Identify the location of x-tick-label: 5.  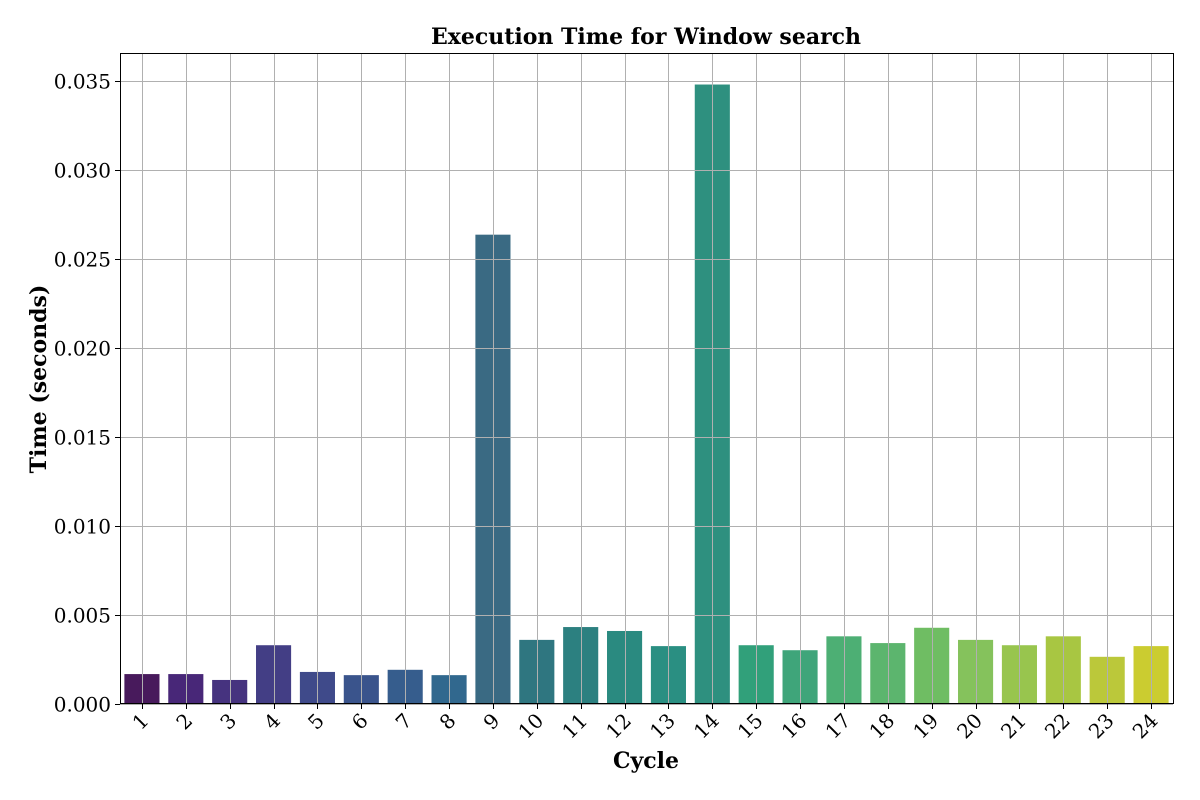
(316, 721).